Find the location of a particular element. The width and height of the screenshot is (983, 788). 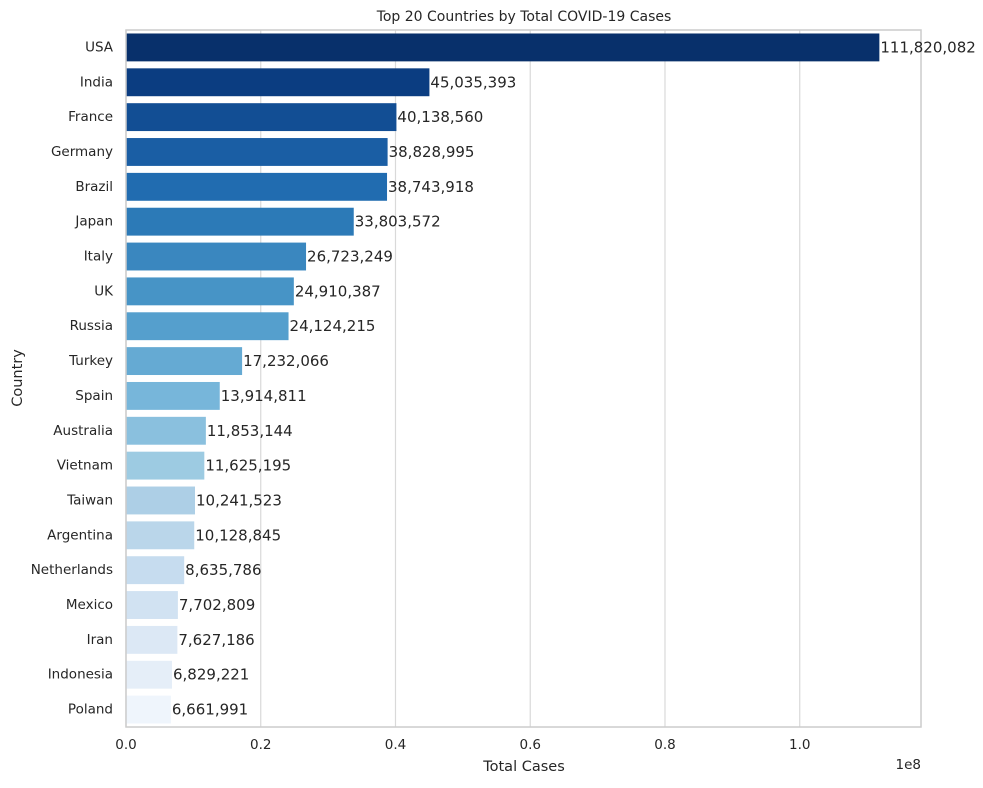

y-tick-label: Netherlands is located at coordinates (72, 570).